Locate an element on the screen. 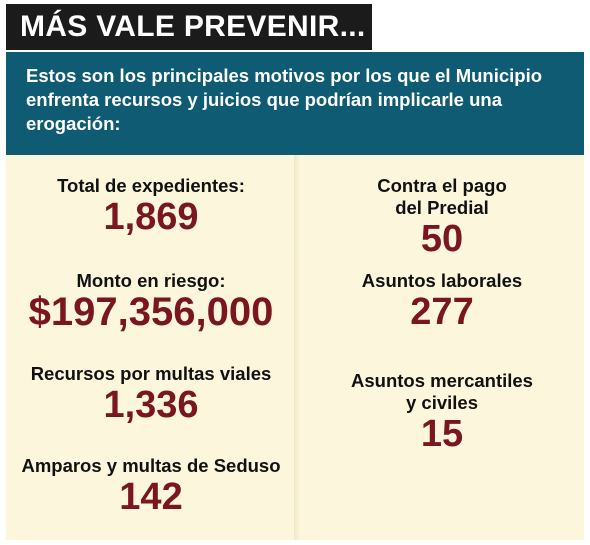 The image size is (590, 545). stat-value: 277 is located at coordinates (442, 312).